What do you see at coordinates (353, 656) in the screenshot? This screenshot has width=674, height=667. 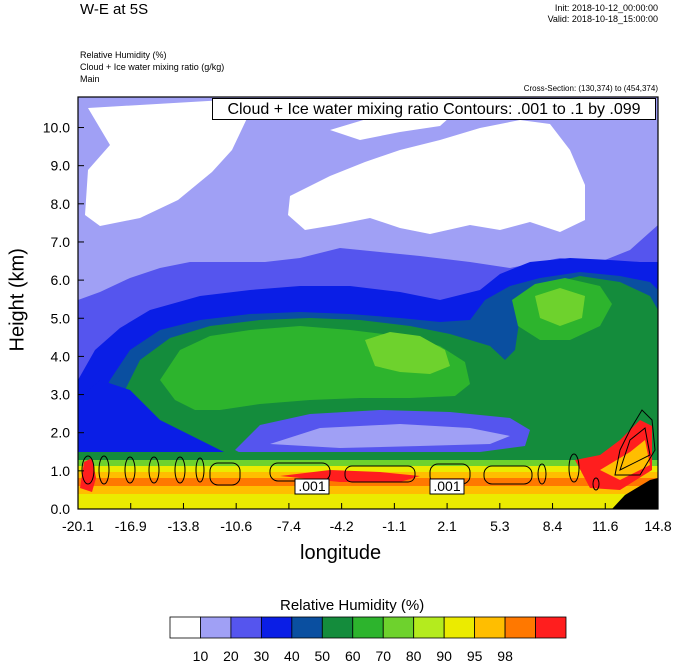 I see `colorbar-level-label: 60` at bounding box center [353, 656].